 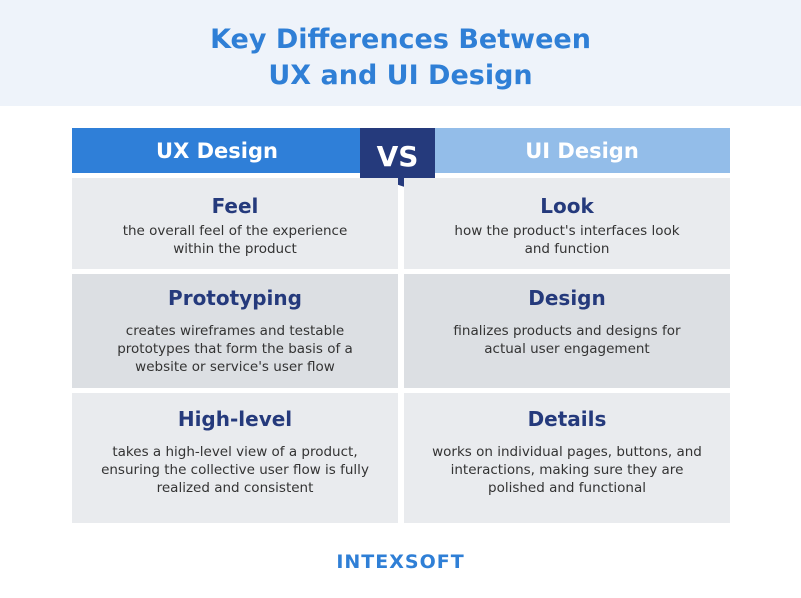 I want to click on cell-heading: Prototyping, so click(x=235, y=298).